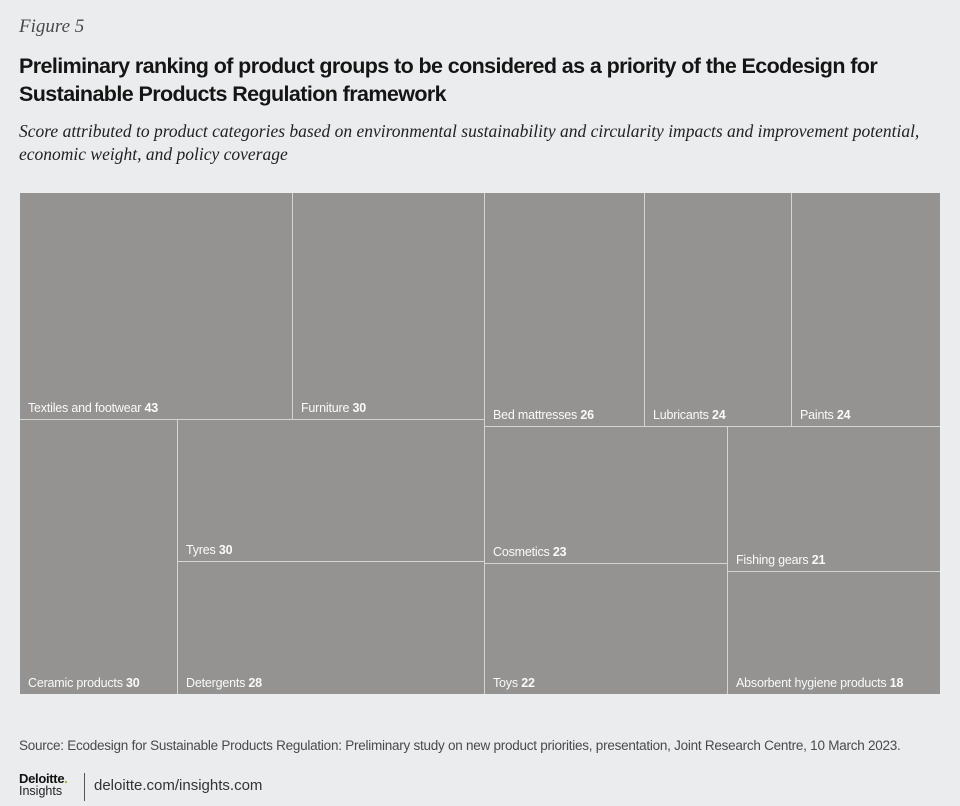 The height and width of the screenshot is (806, 960). I want to click on cell-name: Fishing gears, so click(774, 560).